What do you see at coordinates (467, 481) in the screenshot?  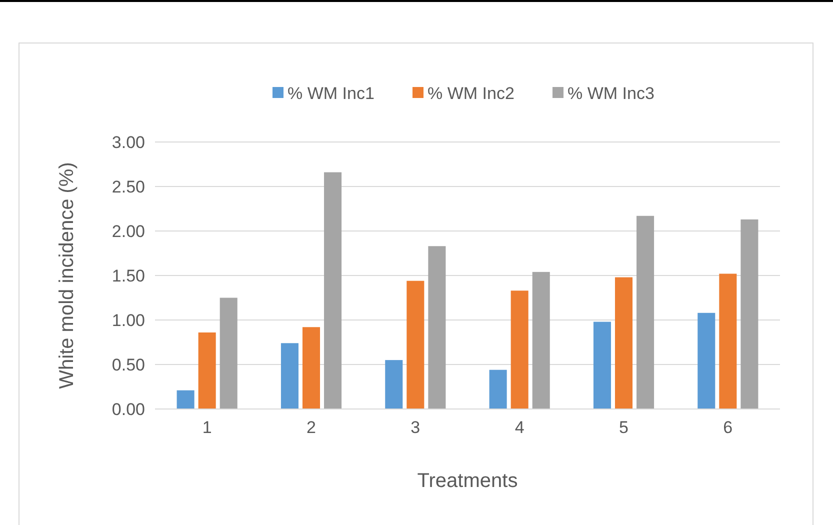 I see `x-axis-title: Treatments` at bounding box center [467, 481].